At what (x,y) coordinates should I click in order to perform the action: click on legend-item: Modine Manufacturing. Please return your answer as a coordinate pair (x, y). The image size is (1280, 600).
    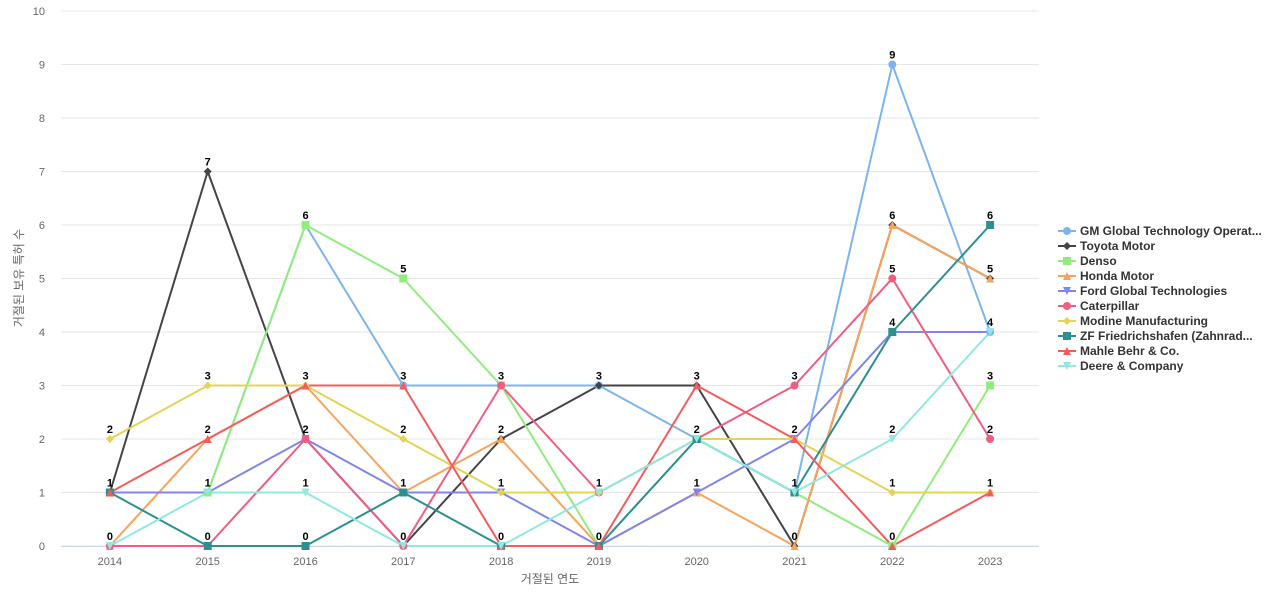
    Looking at the image, I should click on (1160, 320).